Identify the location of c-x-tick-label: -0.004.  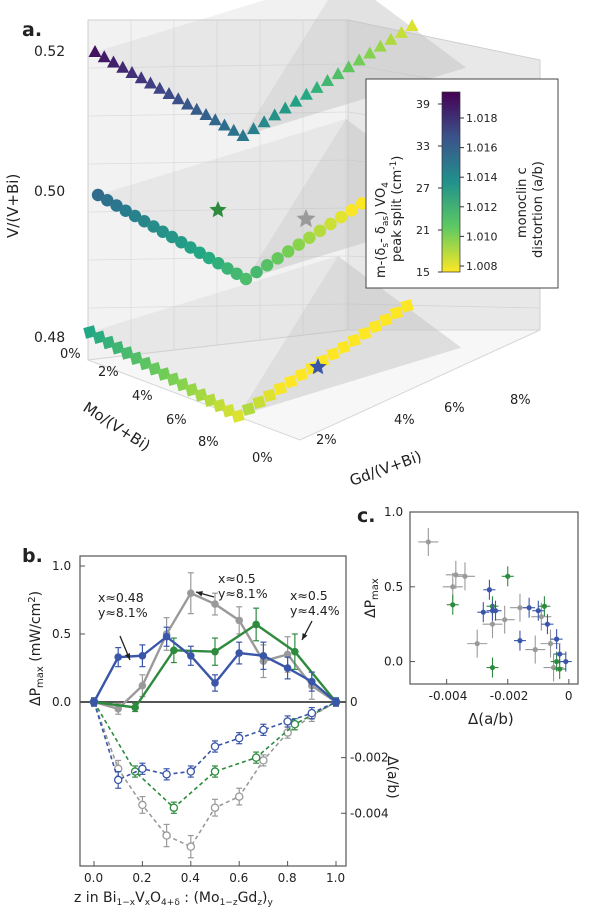
(448, 696).